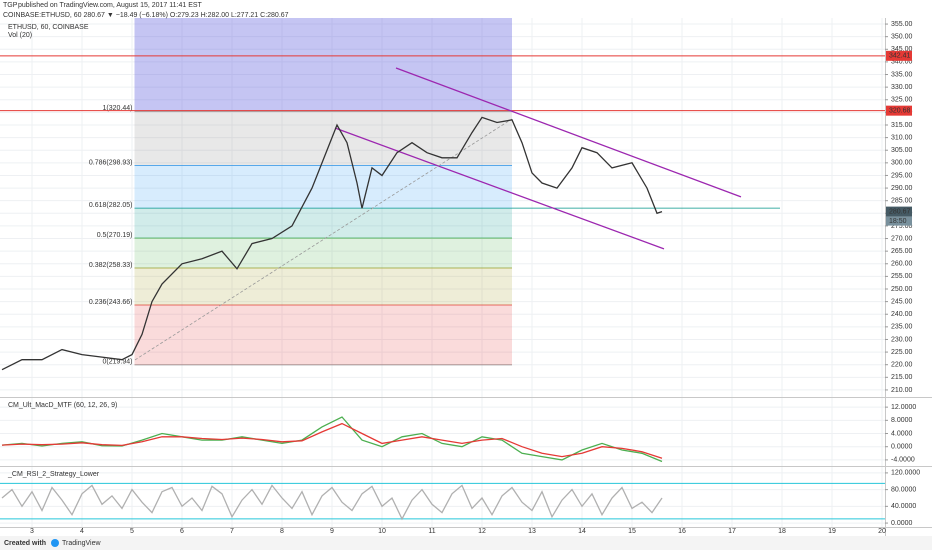 The width and height of the screenshot is (932, 550). What do you see at coordinates (832, 531) in the screenshot?
I see `x-tick-label: 19` at bounding box center [832, 531].